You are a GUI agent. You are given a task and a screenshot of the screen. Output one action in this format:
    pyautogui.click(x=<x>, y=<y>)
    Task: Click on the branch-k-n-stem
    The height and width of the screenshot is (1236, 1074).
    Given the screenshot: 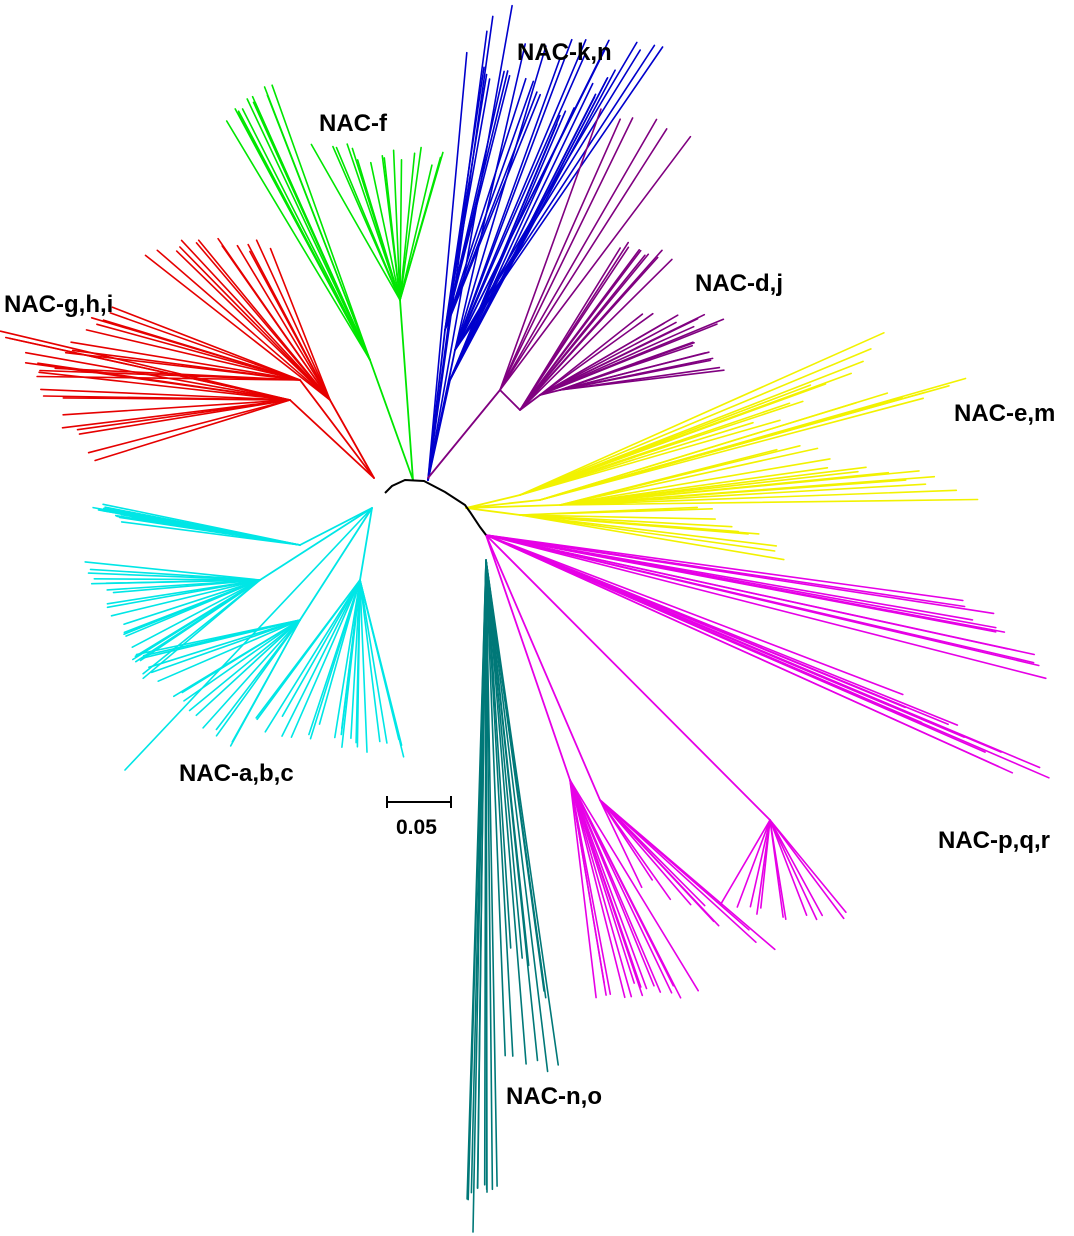 What is the action you would take?
    pyautogui.click(x=436, y=405)
    